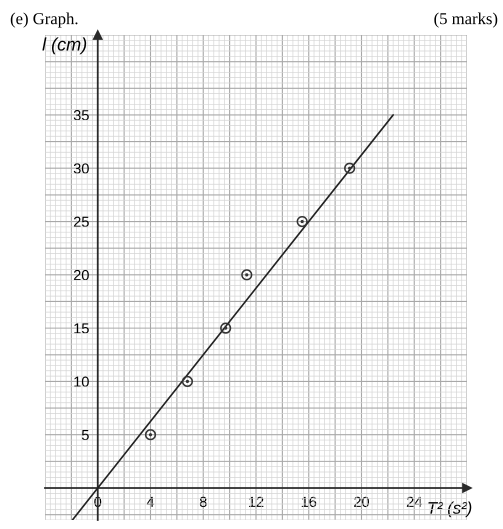 The height and width of the screenshot is (529, 503). Describe the element at coordinates (44, 20) in the screenshot. I see `chart-title: (e) Graph.` at that location.